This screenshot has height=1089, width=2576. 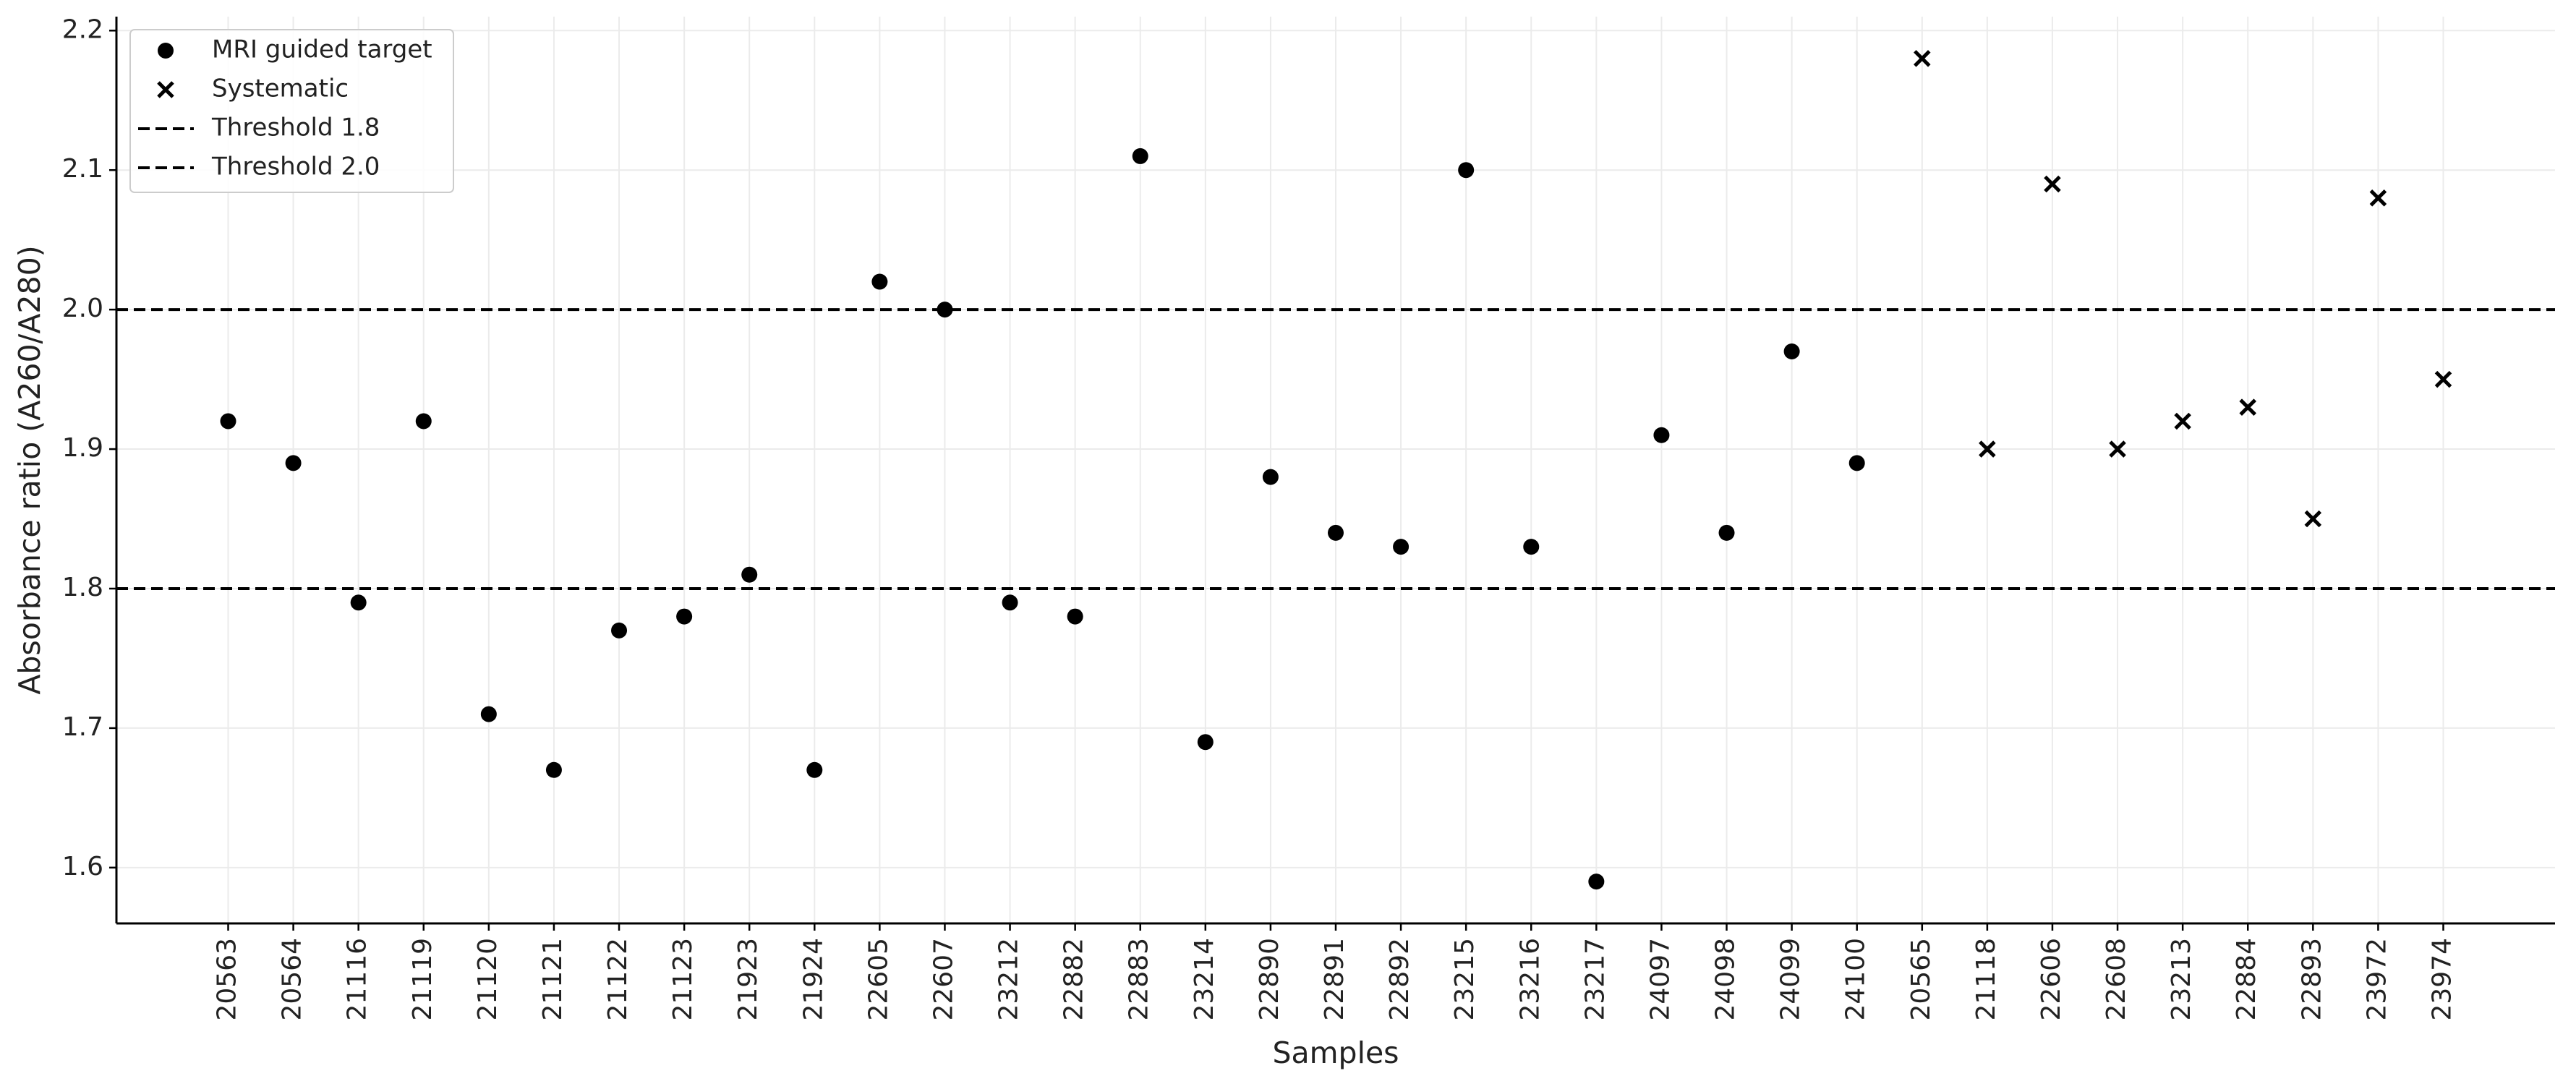 What do you see at coordinates (2181, 979) in the screenshot?
I see `x-tick-label: 23213` at bounding box center [2181, 979].